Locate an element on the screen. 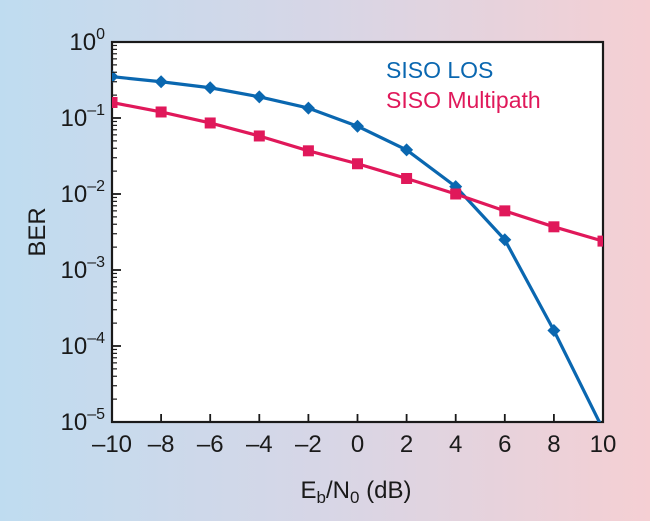 This screenshot has height=521, width=650. x-tick-label: –10 is located at coordinates (112, 444).